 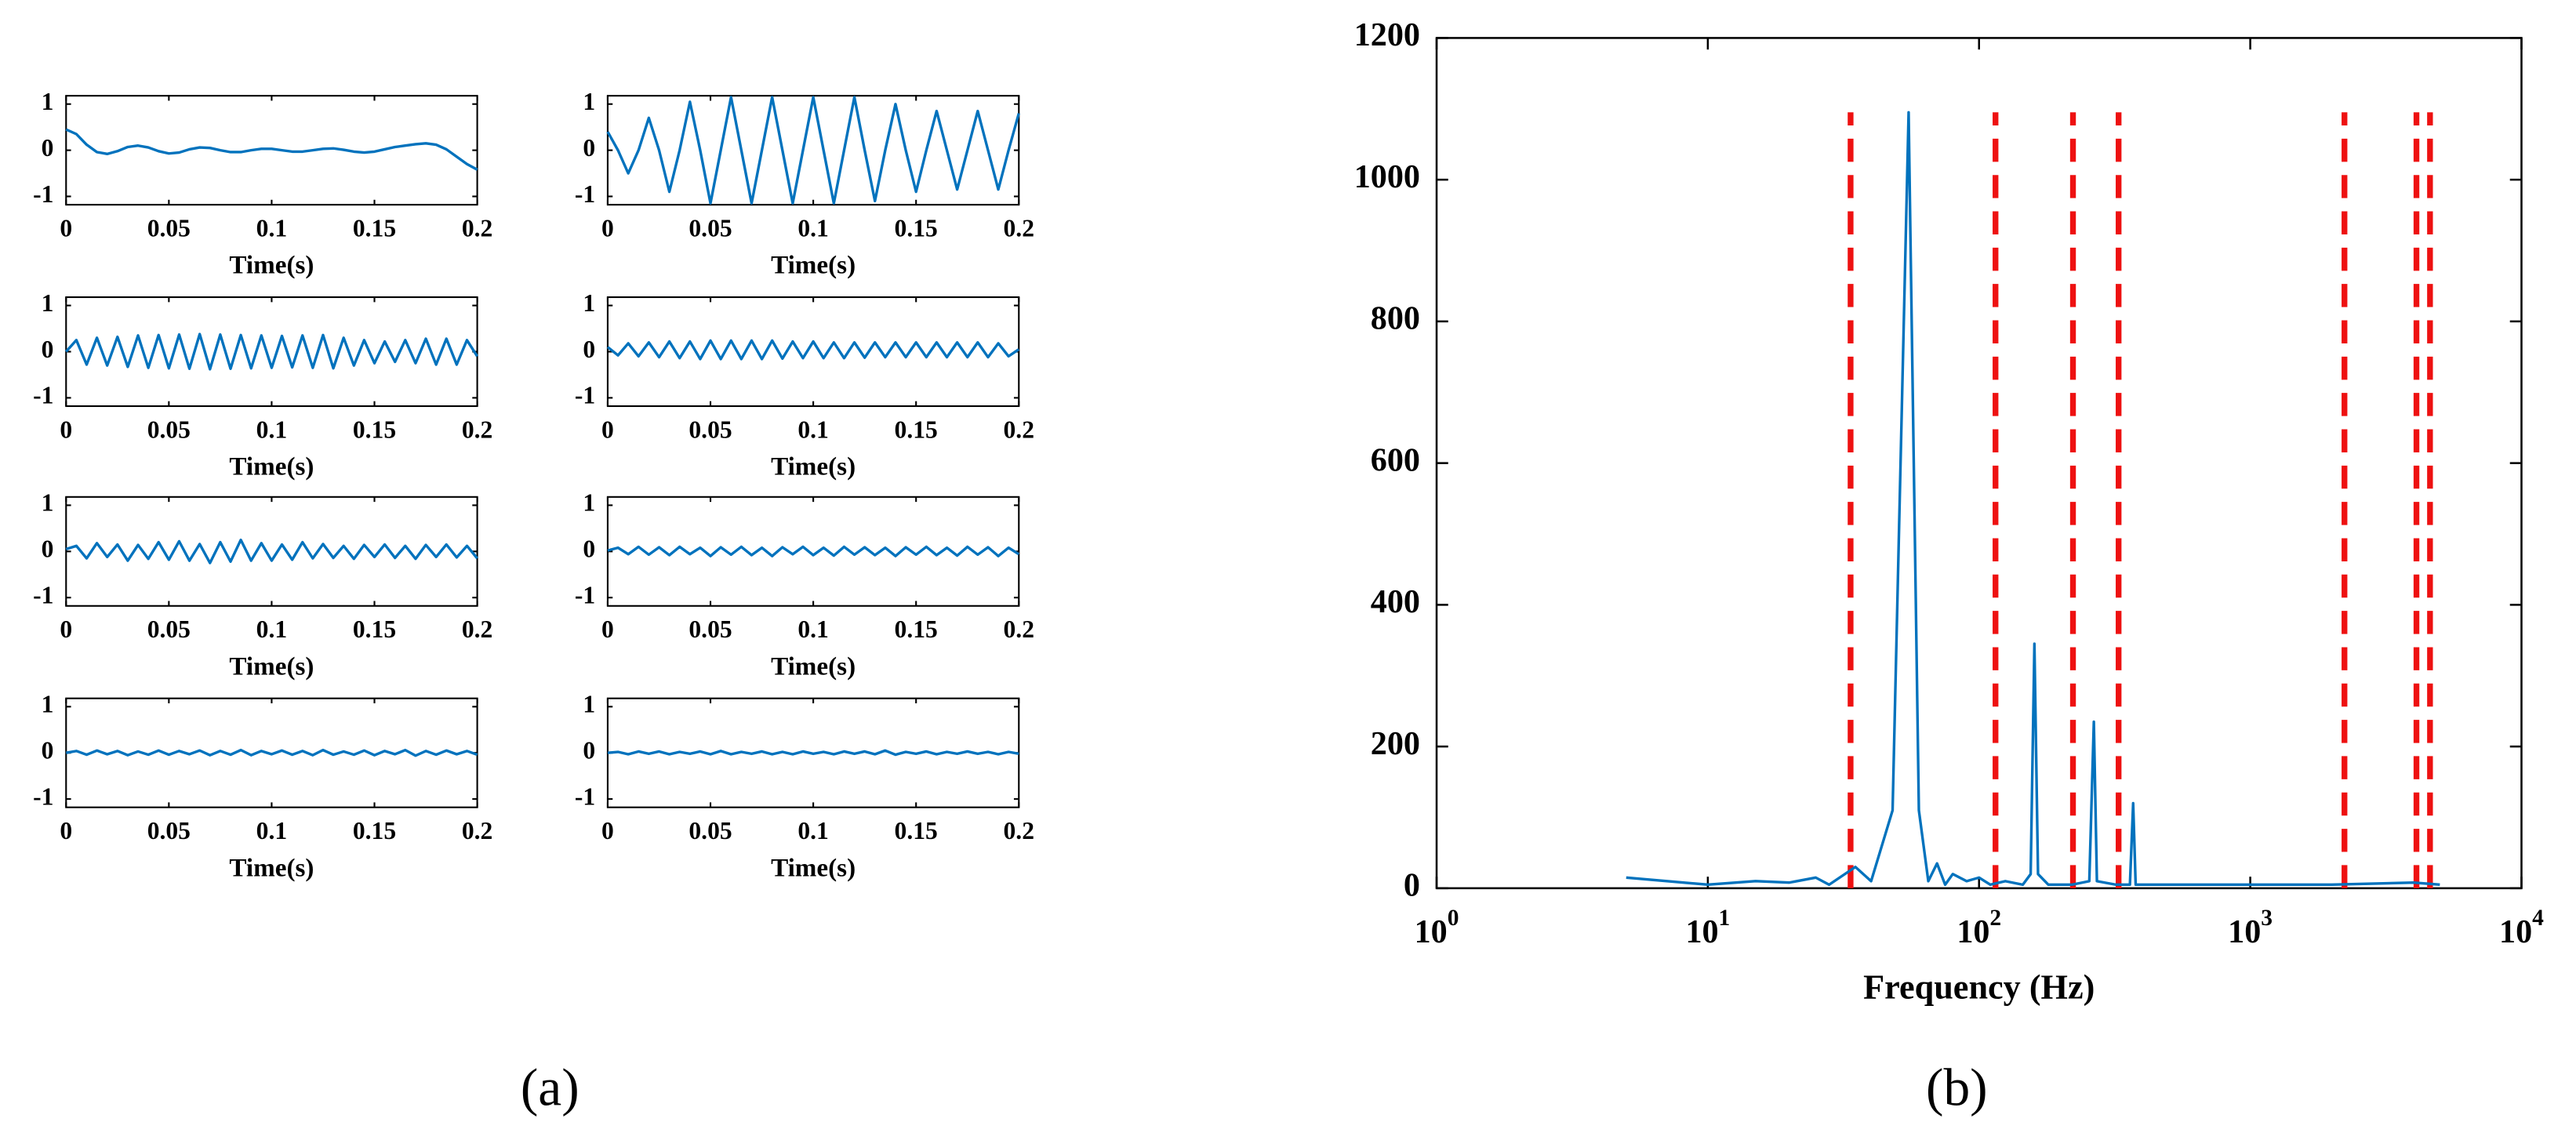 What do you see at coordinates (550, 1087) in the screenshot?
I see `panel-label: (a)` at bounding box center [550, 1087].